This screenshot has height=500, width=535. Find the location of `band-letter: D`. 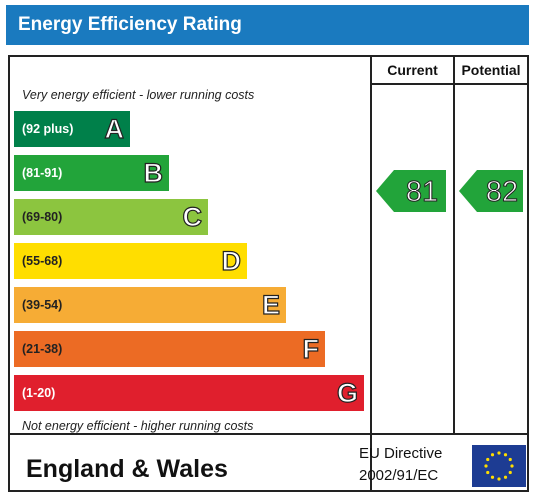

band-letter: D is located at coordinates (231, 260).